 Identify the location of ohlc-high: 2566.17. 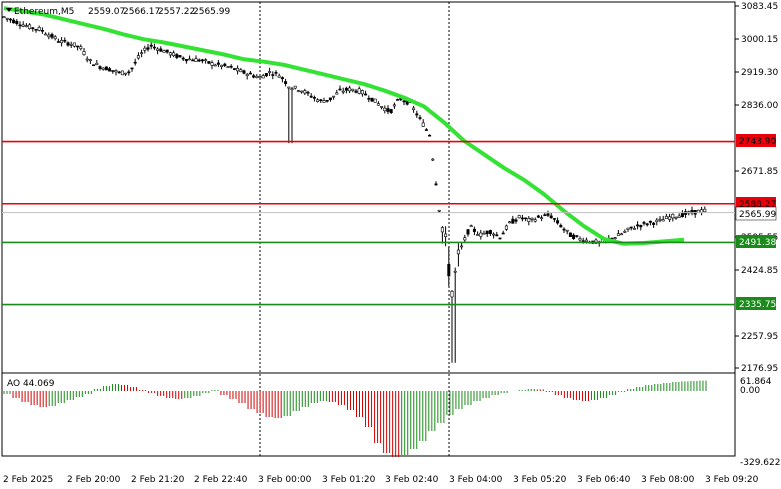
(141, 12).